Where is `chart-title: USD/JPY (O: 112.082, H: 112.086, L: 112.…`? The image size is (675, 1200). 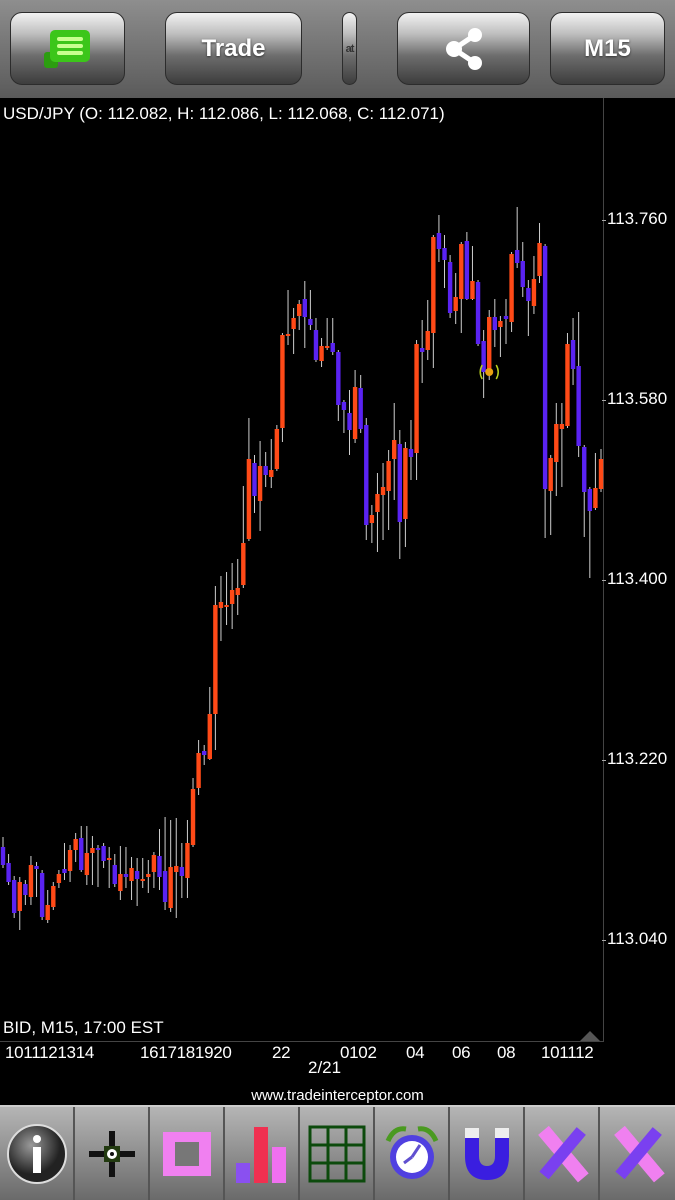
chart-title: USD/JPY (O: 112.082, H: 112.086, L: 112.… is located at coordinates (224, 113).